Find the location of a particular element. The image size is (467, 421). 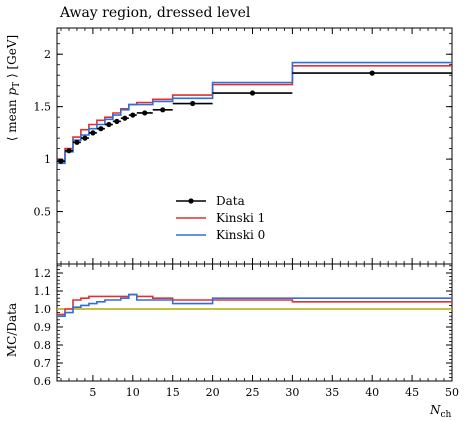

legend: Data Kinski 1 Kinski 0 is located at coordinates (220, 218).